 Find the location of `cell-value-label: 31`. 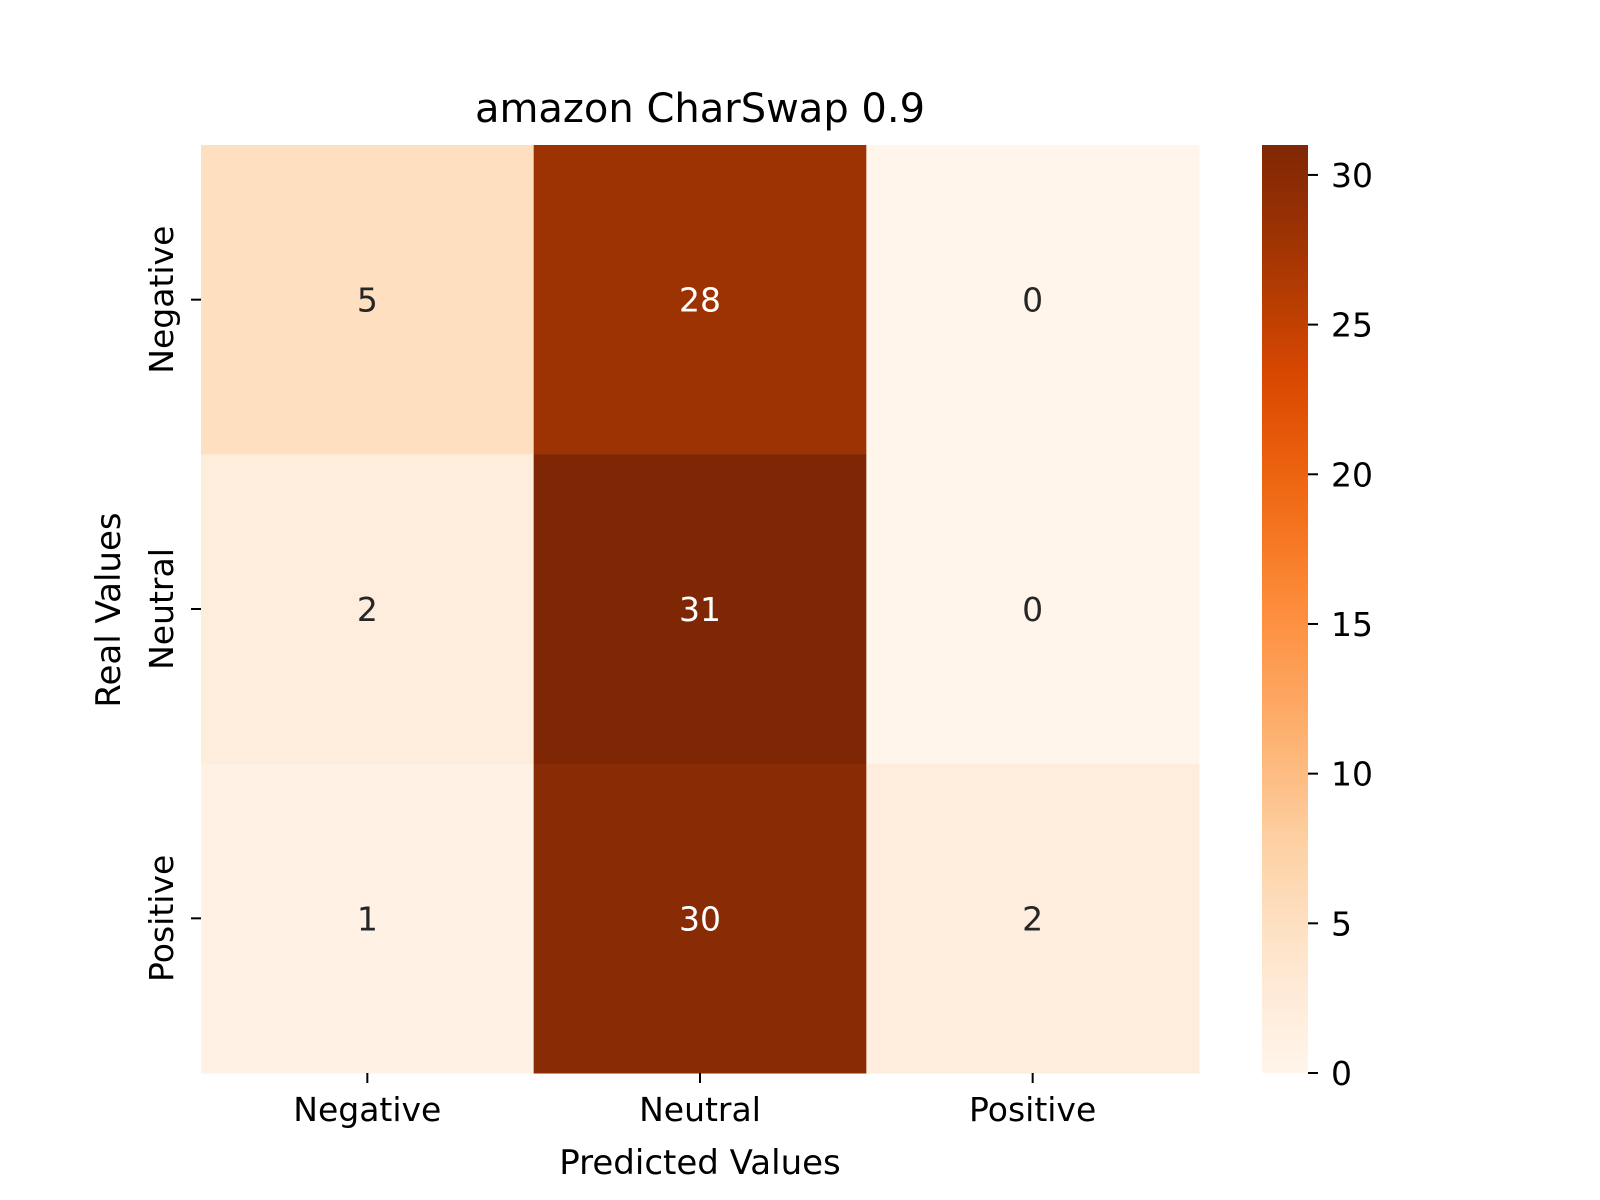

cell-value-label: 31 is located at coordinates (700, 609).